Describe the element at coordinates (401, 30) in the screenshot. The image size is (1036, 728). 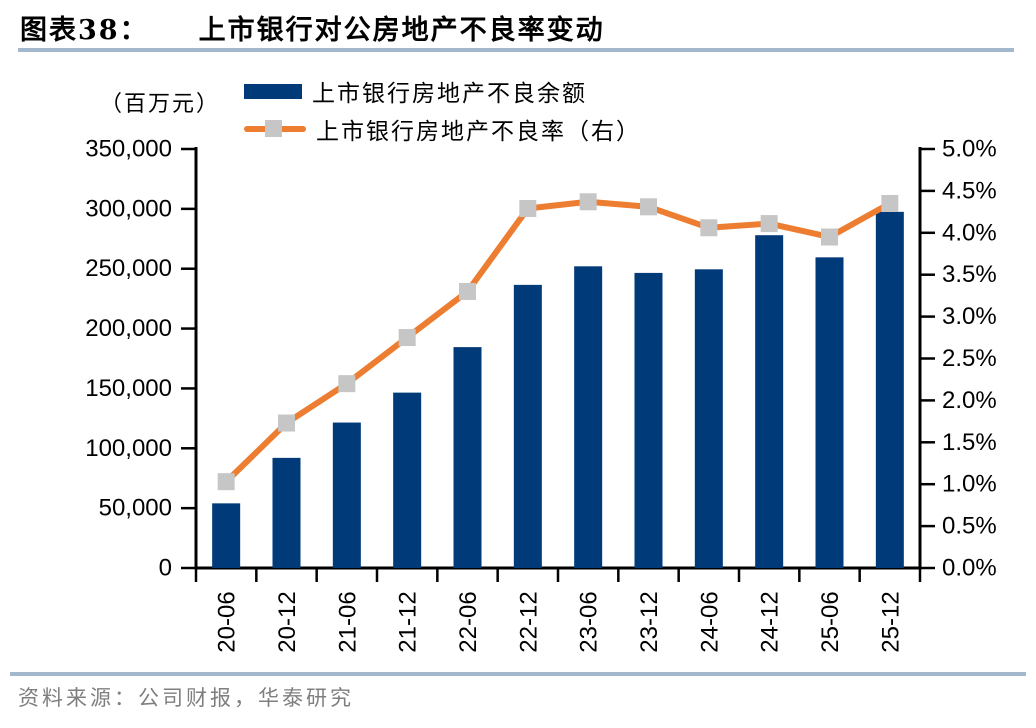
I see `page-title: 上市银行对公房地产不良率变动` at that location.